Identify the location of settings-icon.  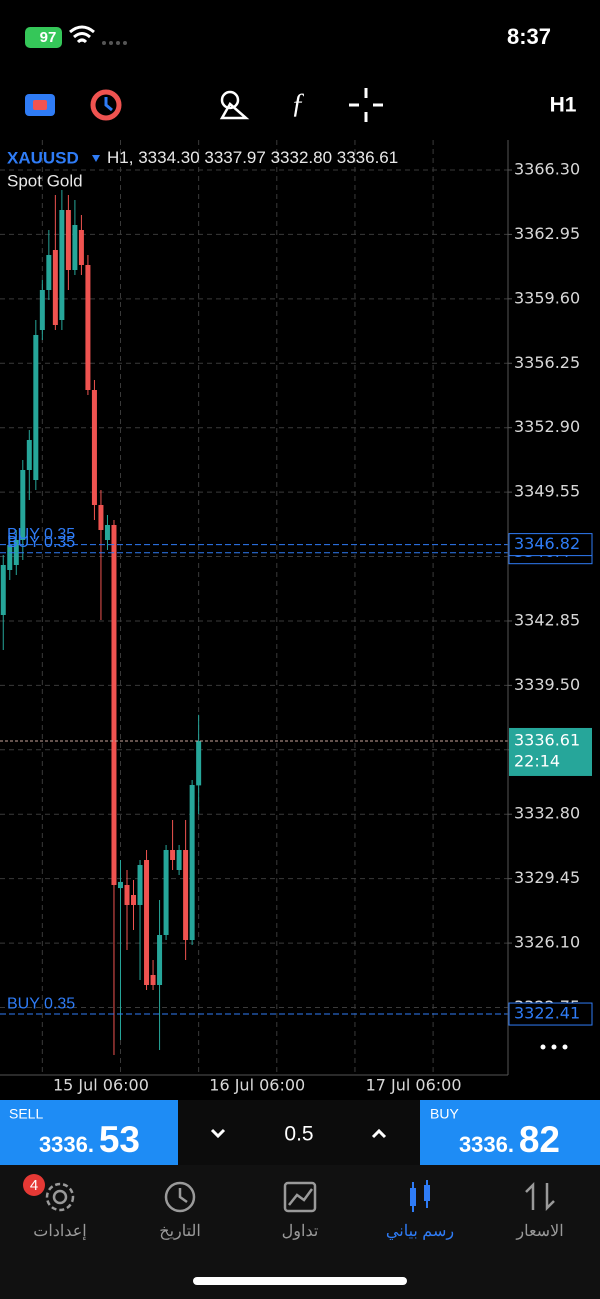
(60, 1197).